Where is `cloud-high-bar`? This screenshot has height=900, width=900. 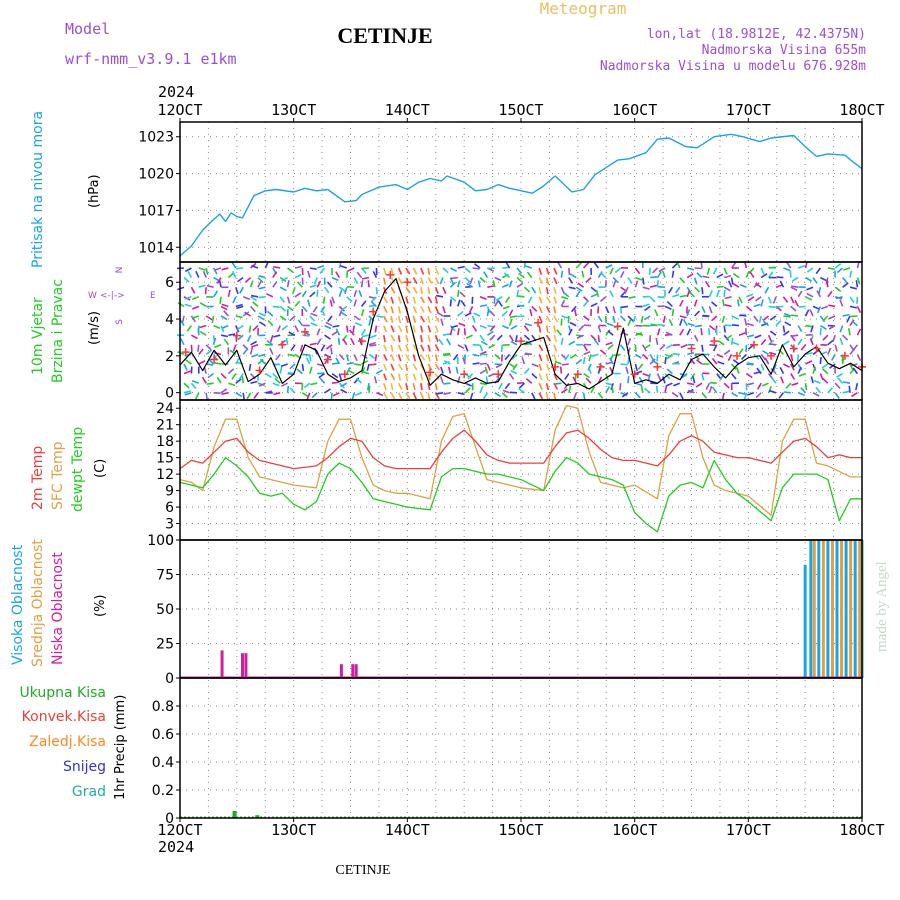
cloud-high-bar is located at coordinates (828, 609).